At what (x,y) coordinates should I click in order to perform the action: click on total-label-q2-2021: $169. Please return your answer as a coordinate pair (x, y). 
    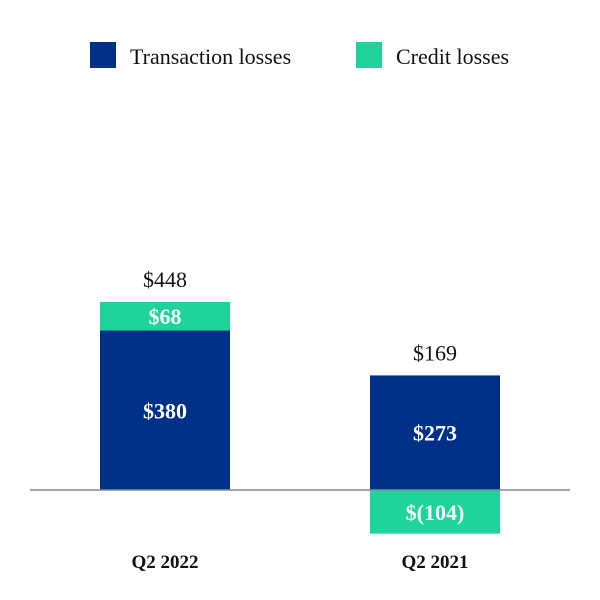
    Looking at the image, I should click on (435, 352).